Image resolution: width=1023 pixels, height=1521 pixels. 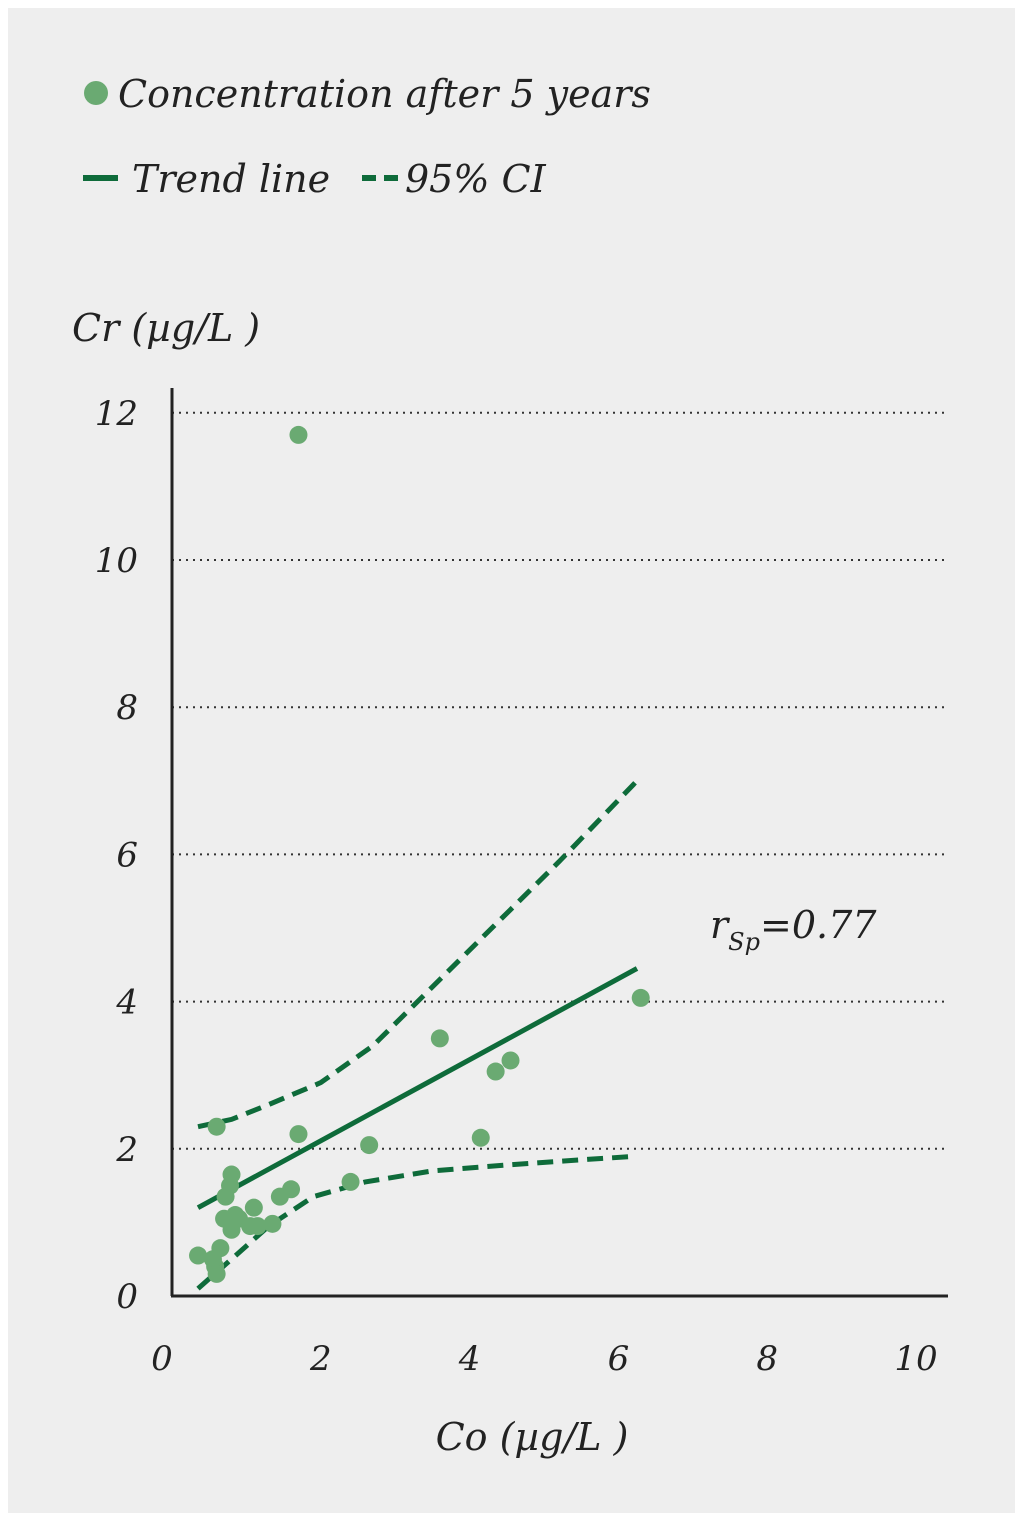 What do you see at coordinates (417, 1088) in the screenshot?
I see `trend-line` at bounding box center [417, 1088].